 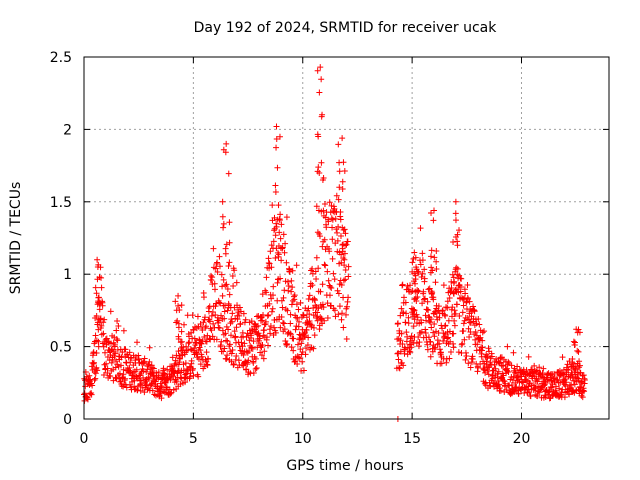 What do you see at coordinates (61, 348) in the screenshot?
I see `y-tick-label: 0.5` at bounding box center [61, 348].